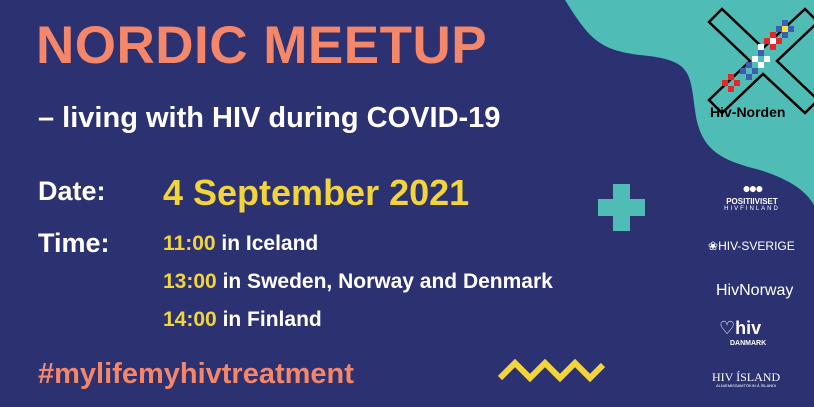 This screenshot has height=407, width=814. Describe the element at coordinates (748, 328) in the screenshot. I see `hiv-danmark-name: hiv` at that location.